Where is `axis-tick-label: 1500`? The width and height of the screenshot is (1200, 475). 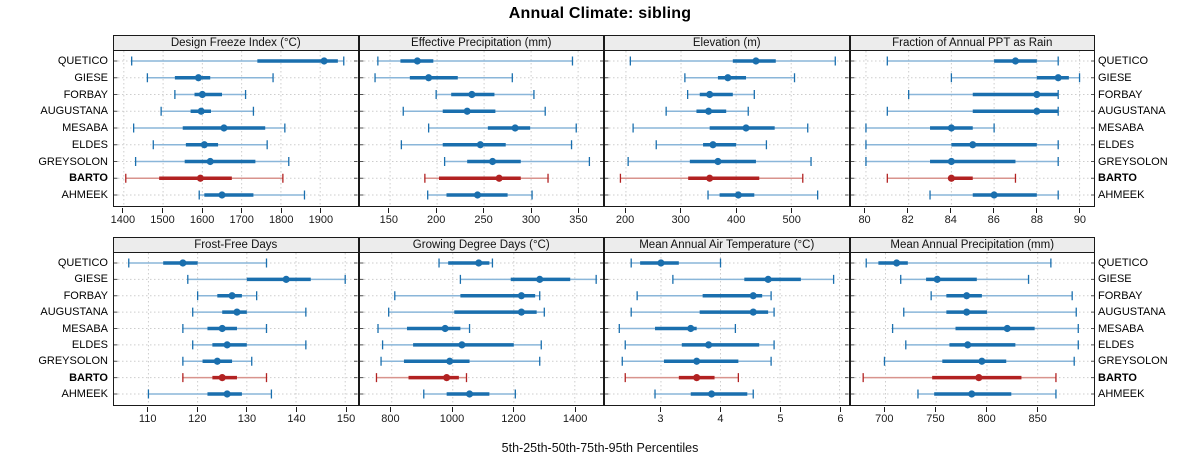
axis-tick-label: 1500 is located at coordinates (162, 220).